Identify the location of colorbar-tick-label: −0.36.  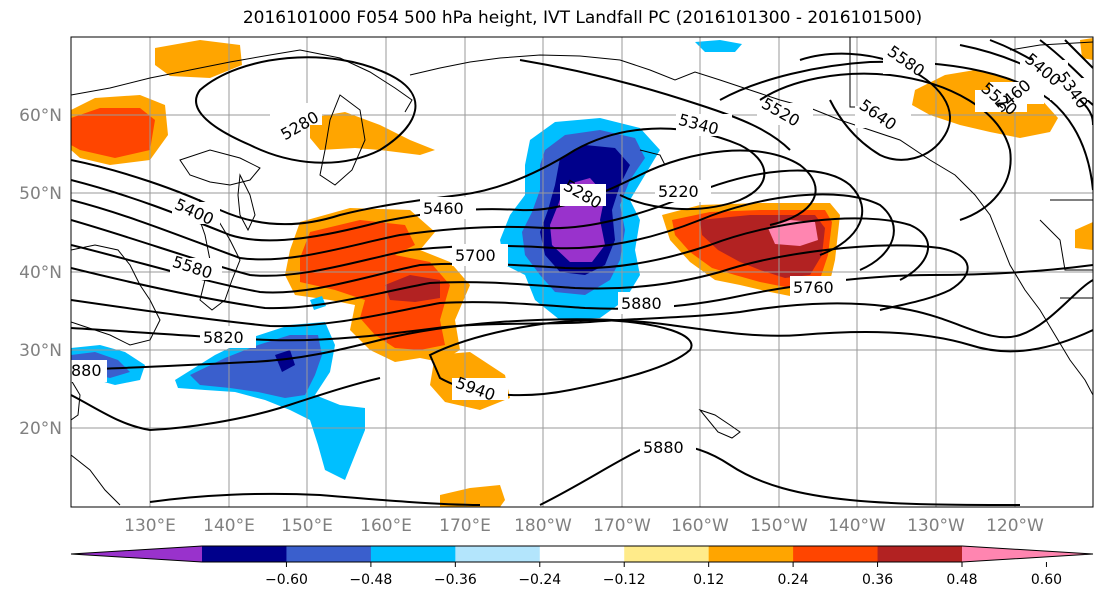
(455, 580).